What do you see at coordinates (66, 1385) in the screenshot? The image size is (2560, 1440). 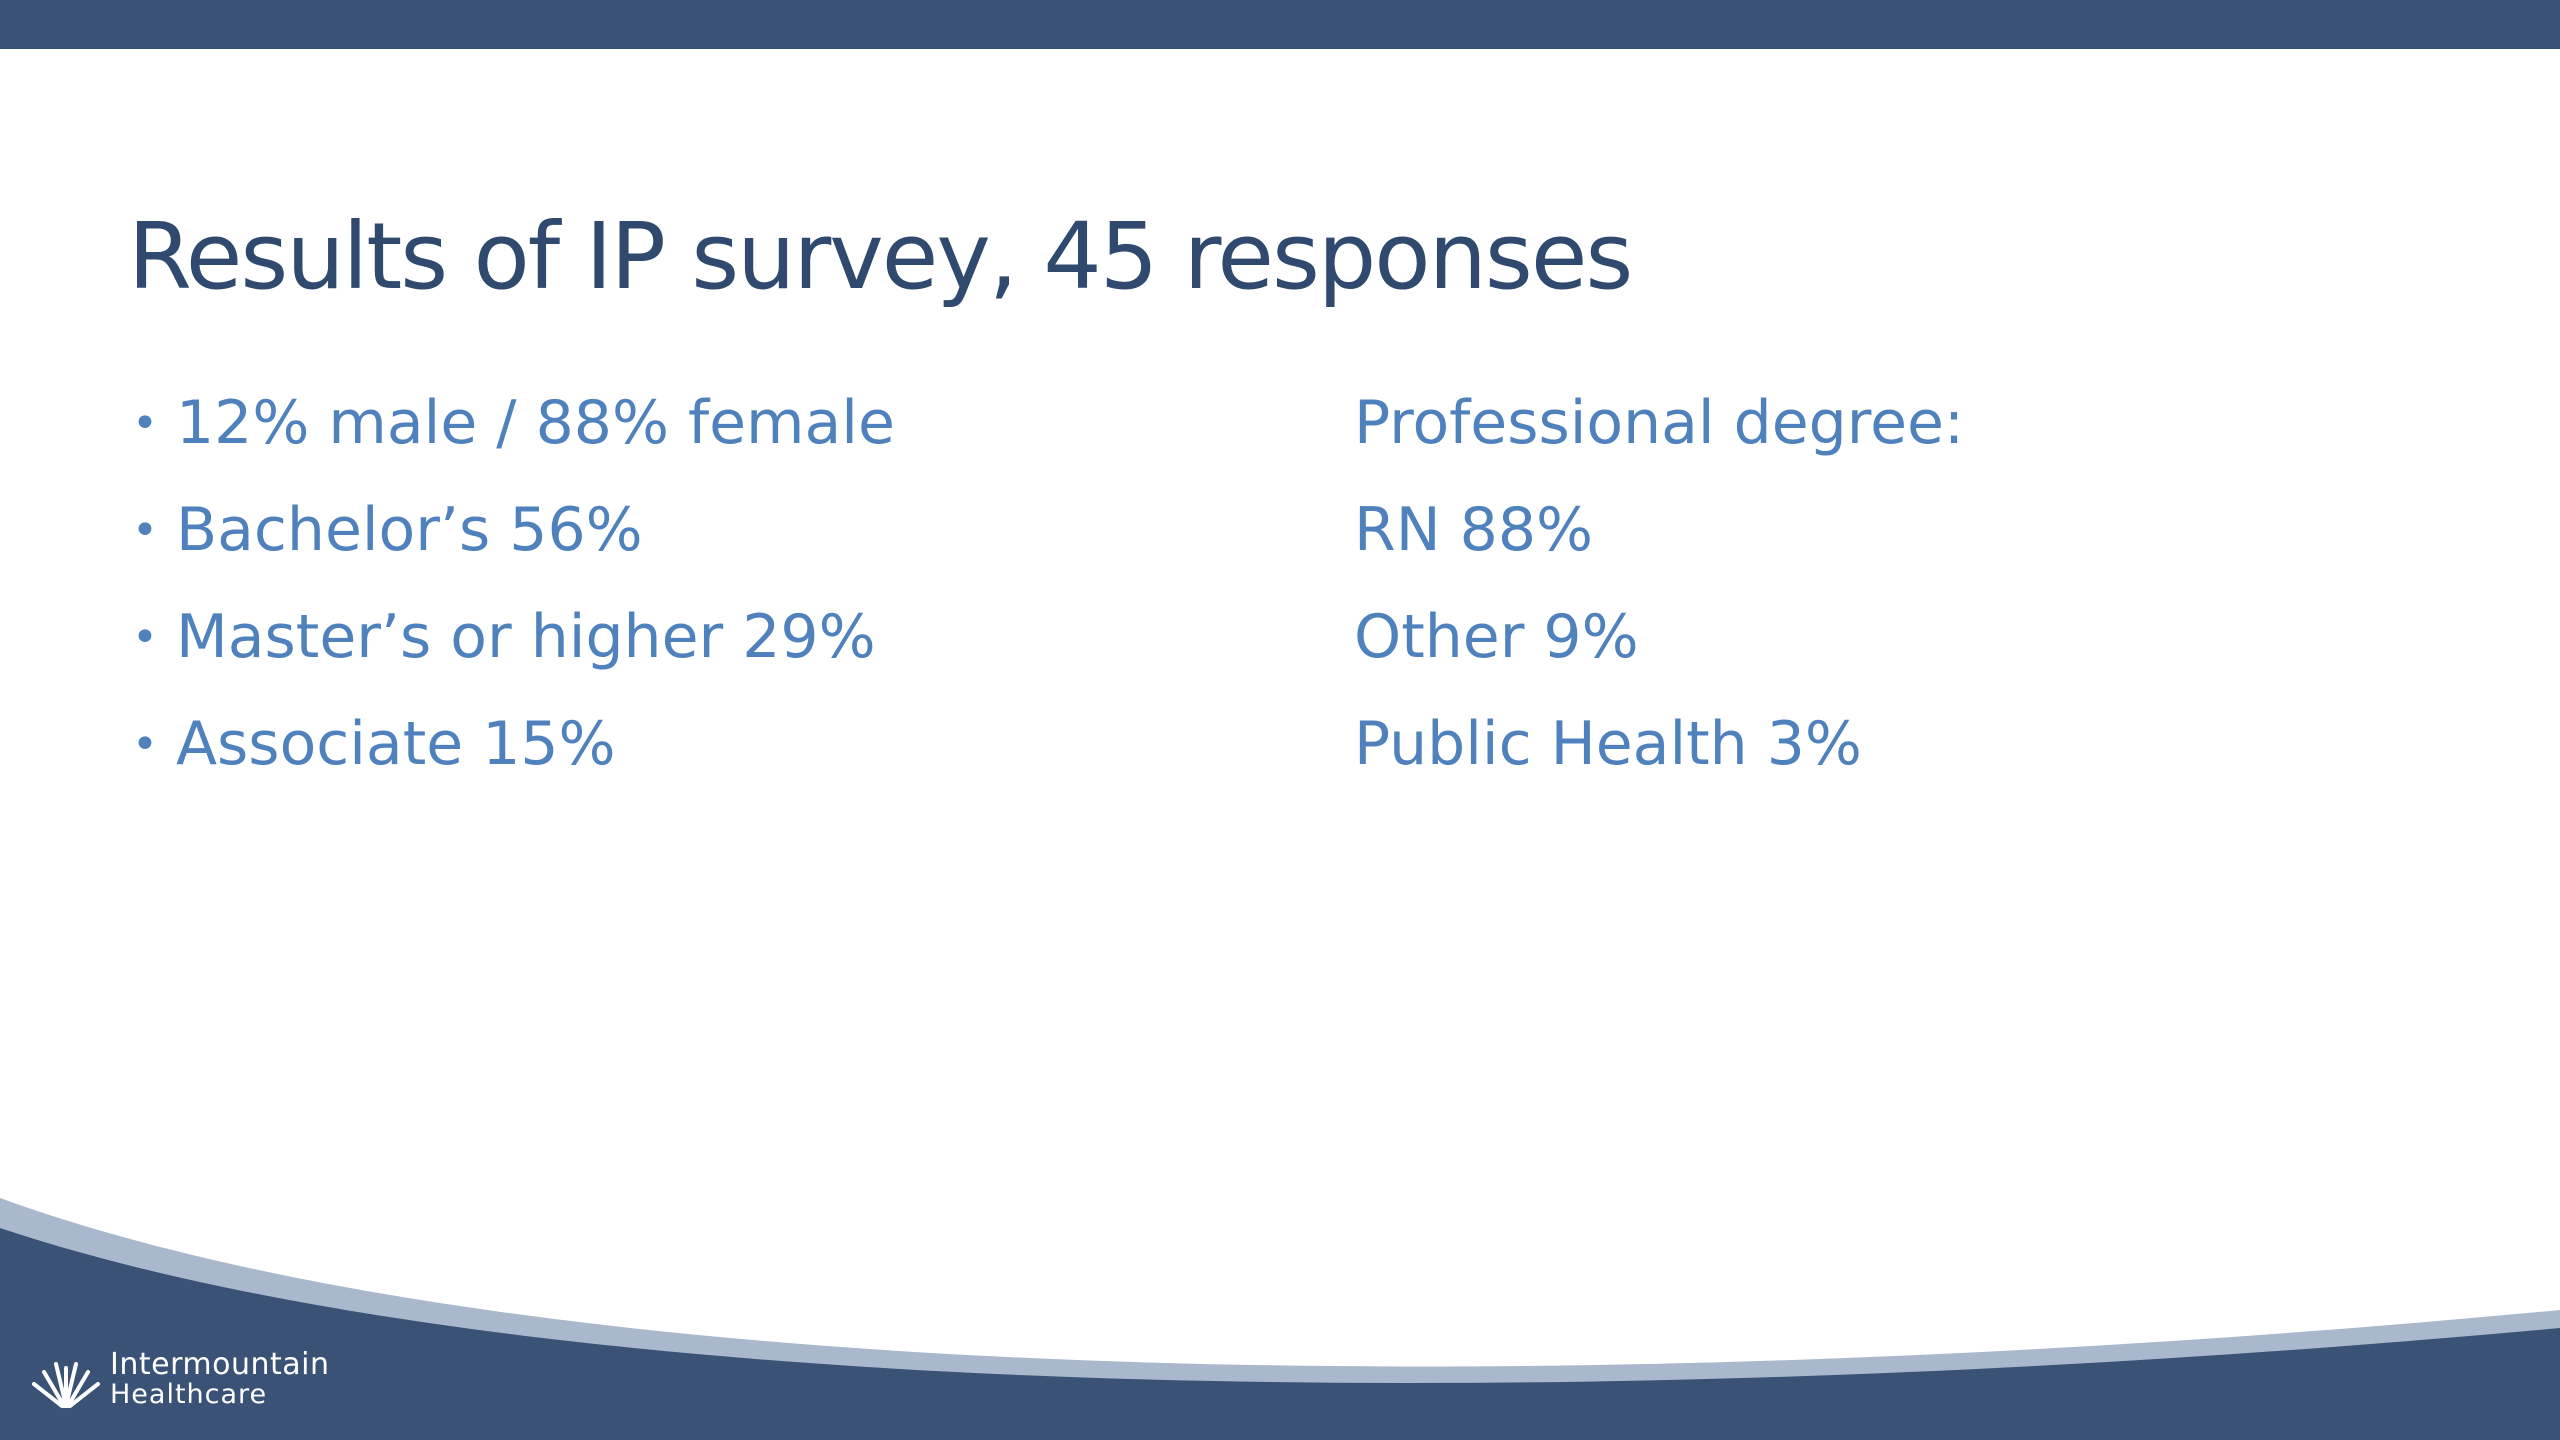 I see `intermountain-hands-icon` at bounding box center [66, 1385].